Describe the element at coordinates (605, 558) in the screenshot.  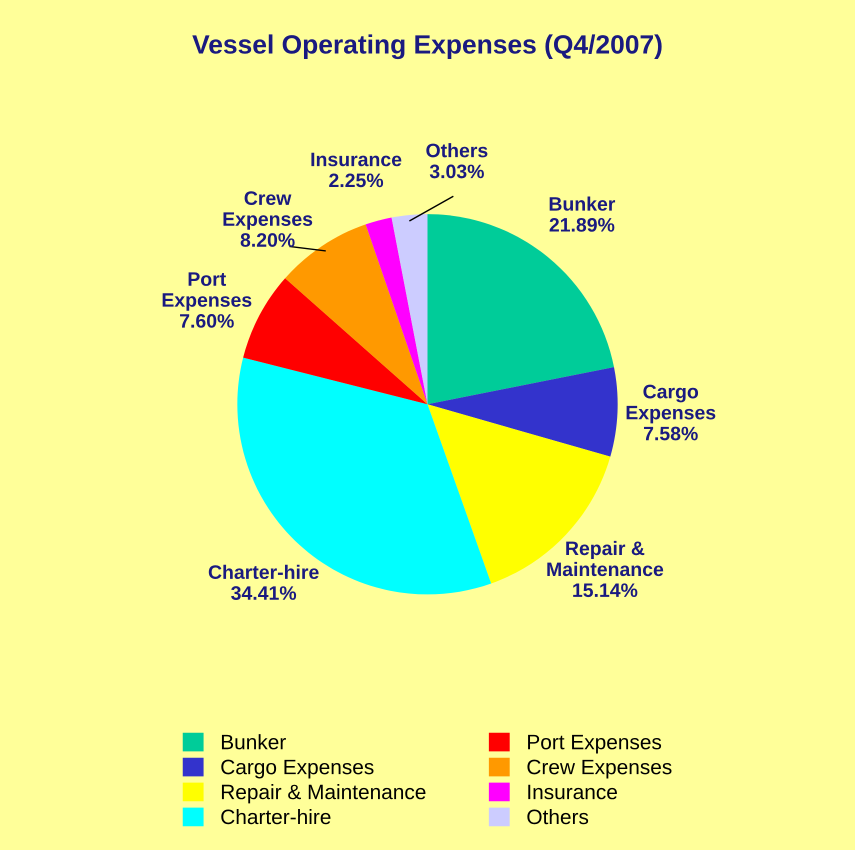
I see `slice-label: Repair & Maintenance` at that location.